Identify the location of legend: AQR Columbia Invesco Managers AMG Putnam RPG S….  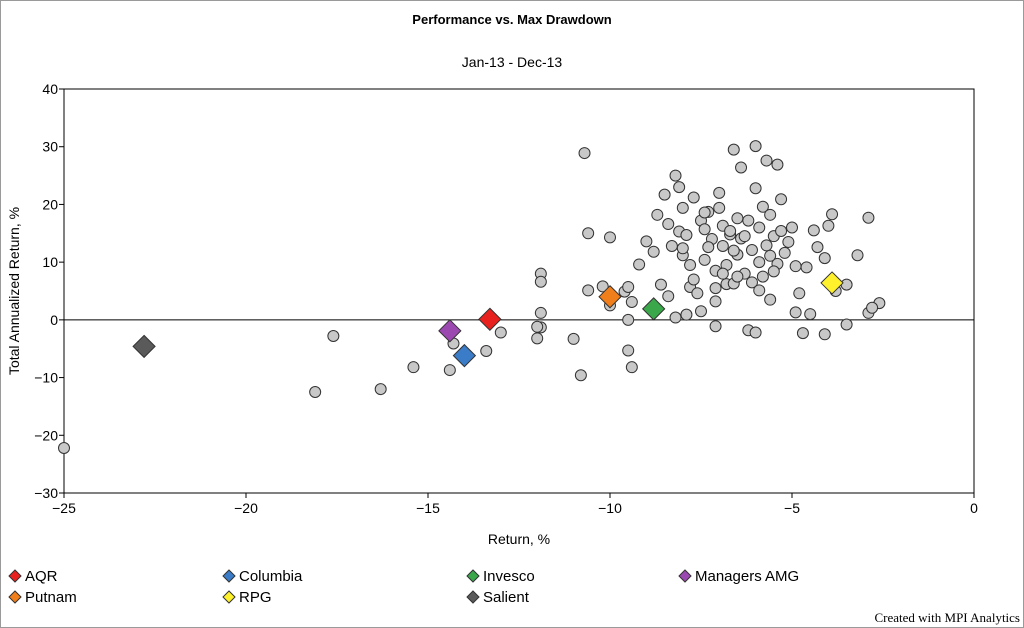
(403, 587).